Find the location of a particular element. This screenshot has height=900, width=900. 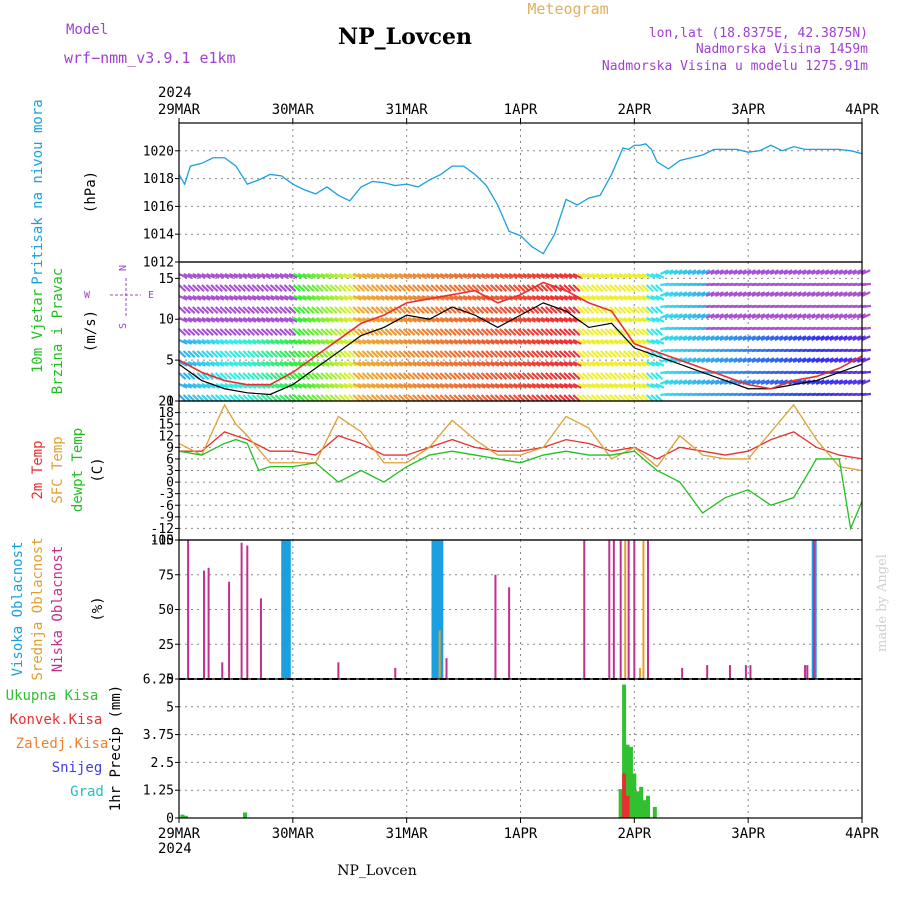

elevation-text: Nadmorska Visina 1459m is located at coordinates (782, 49).